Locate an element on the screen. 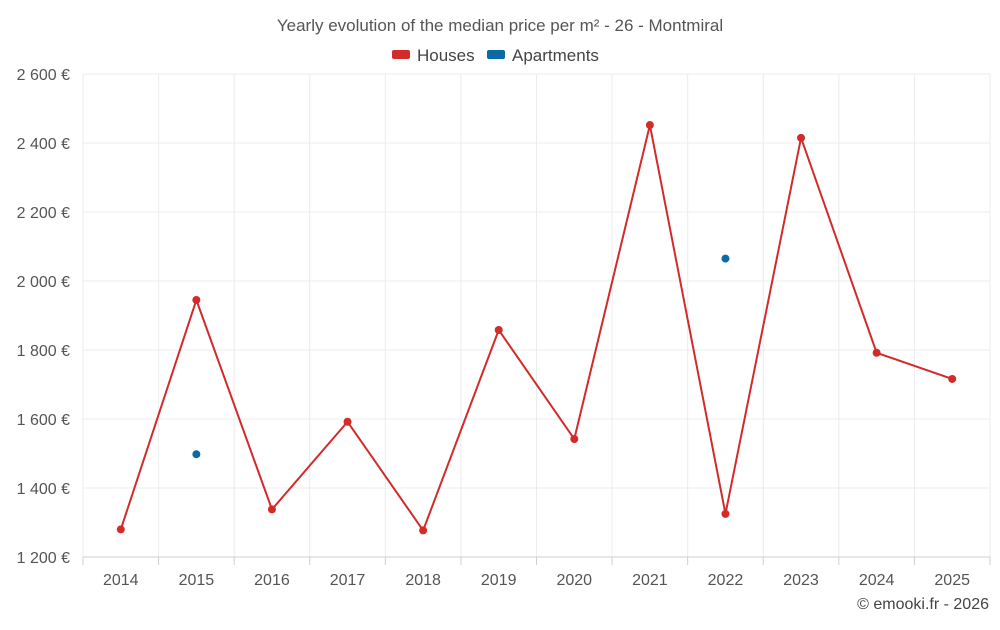 This screenshot has width=1000, height=630. x-tick-label: 2016 is located at coordinates (272, 580).